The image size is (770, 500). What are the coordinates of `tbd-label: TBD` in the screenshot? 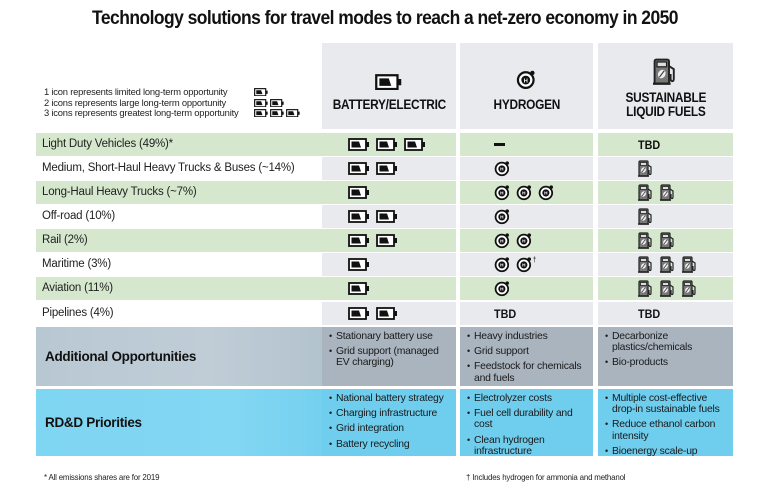 It's located at (505, 313).